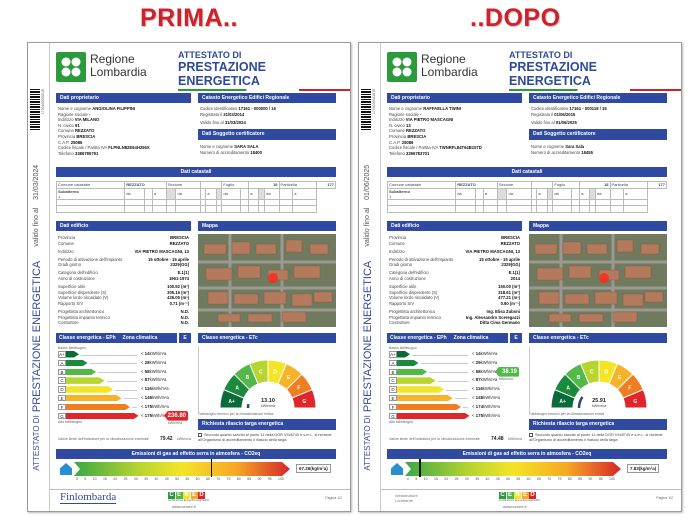 This screenshot has height=525, width=700. I want to click on co2-house-icon, so click(66, 469).